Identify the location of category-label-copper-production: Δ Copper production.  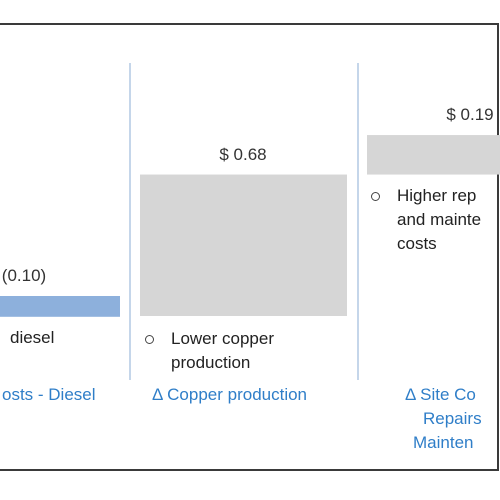
(229, 395).